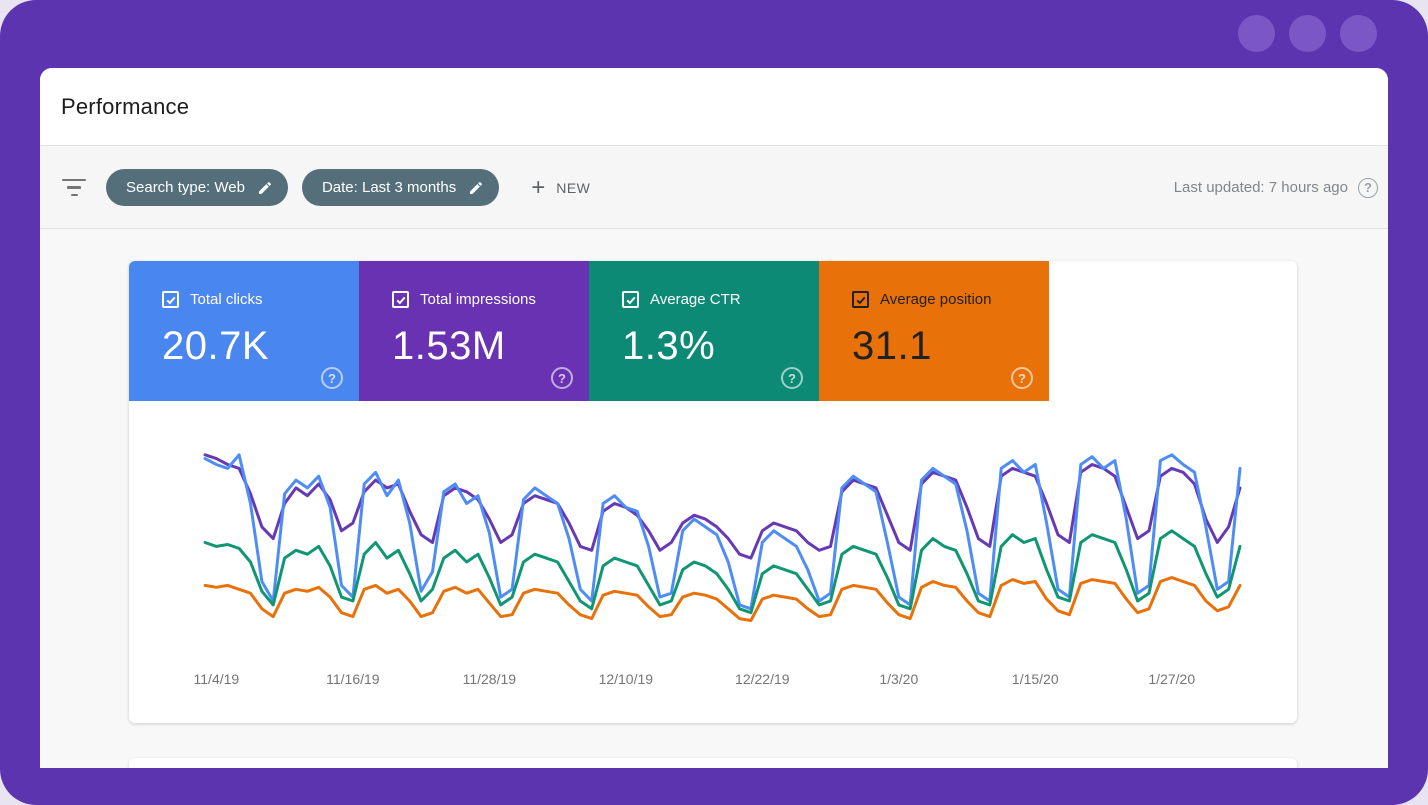 The height and width of the screenshot is (805, 1428). Describe the element at coordinates (722, 599) in the screenshot. I see `position-line` at that location.